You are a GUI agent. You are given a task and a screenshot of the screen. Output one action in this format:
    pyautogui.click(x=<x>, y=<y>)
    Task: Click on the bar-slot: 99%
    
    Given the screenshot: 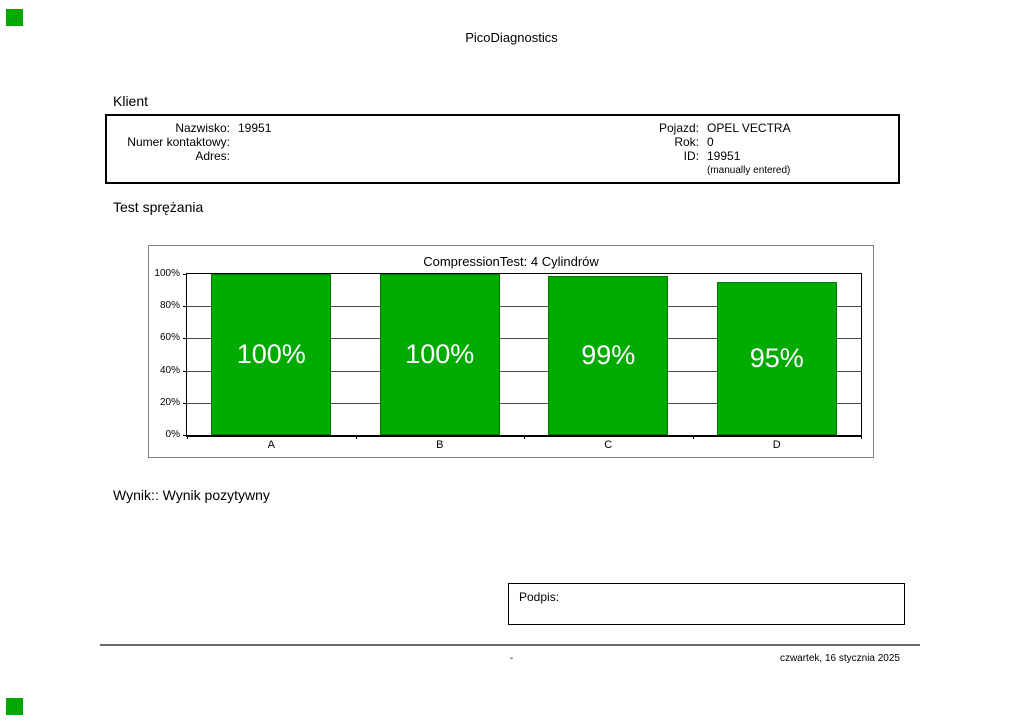 What is the action you would take?
    pyautogui.click(x=608, y=354)
    